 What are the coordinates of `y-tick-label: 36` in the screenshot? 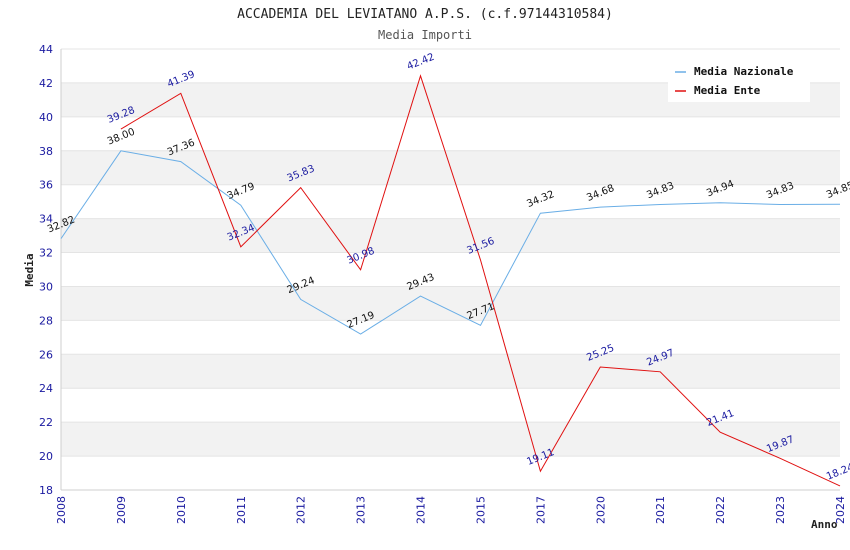 It's located at (46, 185).